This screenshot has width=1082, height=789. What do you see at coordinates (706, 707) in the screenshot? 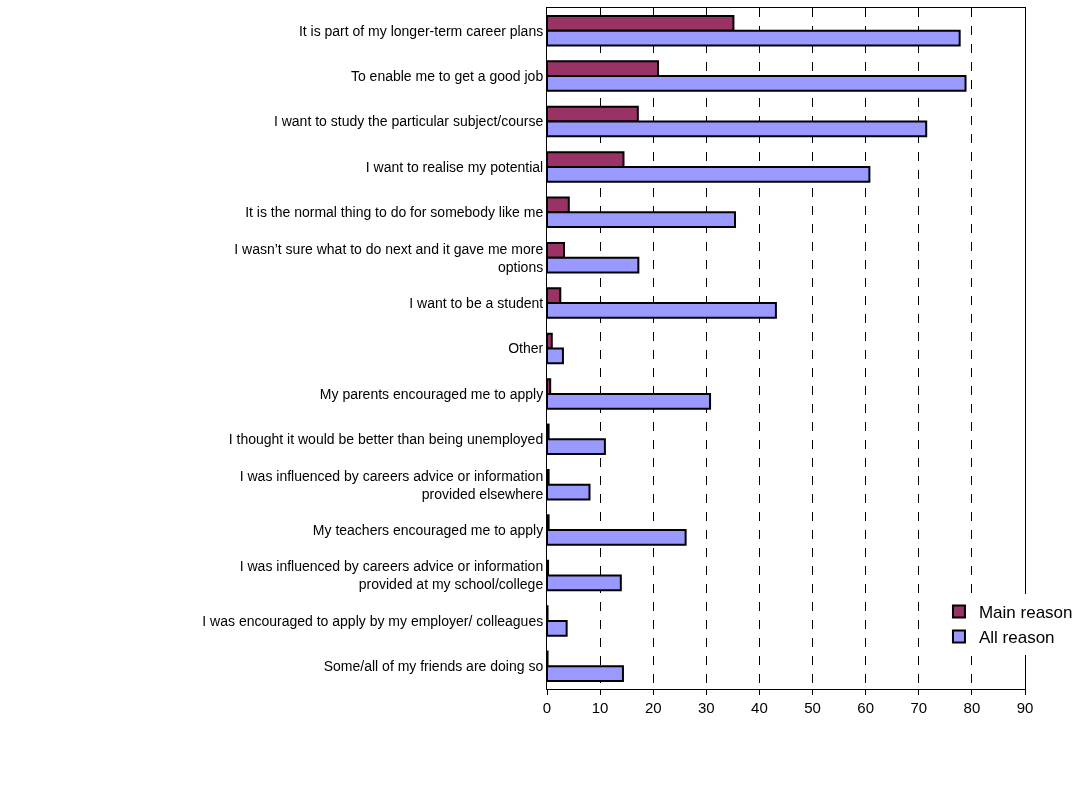
I see `x-tick-label: 30` at bounding box center [706, 707].